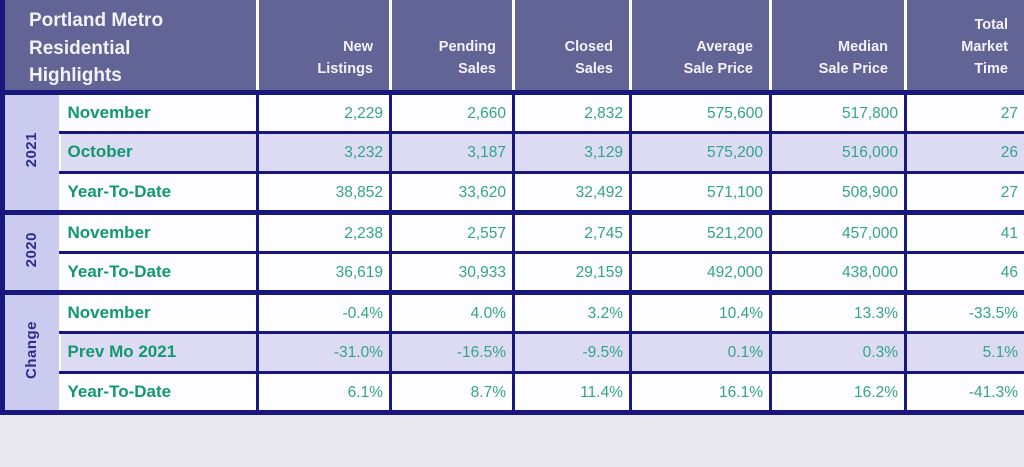 The height and width of the screenshot is (467, 1024). Describe the element at coordinates (838, 231) in the screenshot. I see `value-cell: 457,000` at that location.